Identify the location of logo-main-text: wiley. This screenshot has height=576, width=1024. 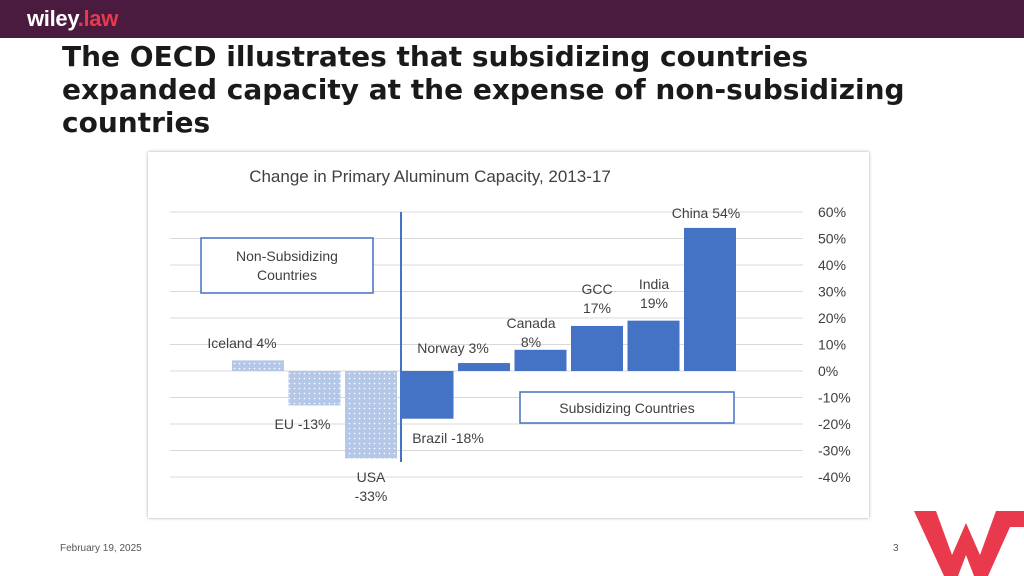
(52, 18).